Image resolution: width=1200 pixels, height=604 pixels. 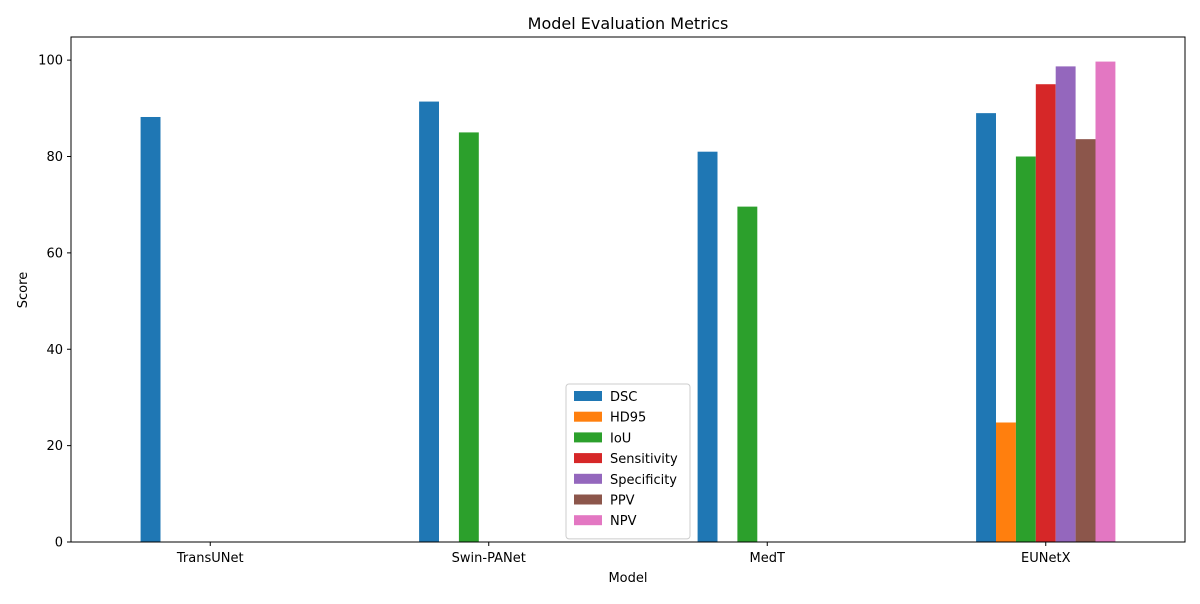 What do you see at coordinates (1105, 301) in the screenshot?
I see `bar-npv-eunetx` at bounding box center [1105, 301].